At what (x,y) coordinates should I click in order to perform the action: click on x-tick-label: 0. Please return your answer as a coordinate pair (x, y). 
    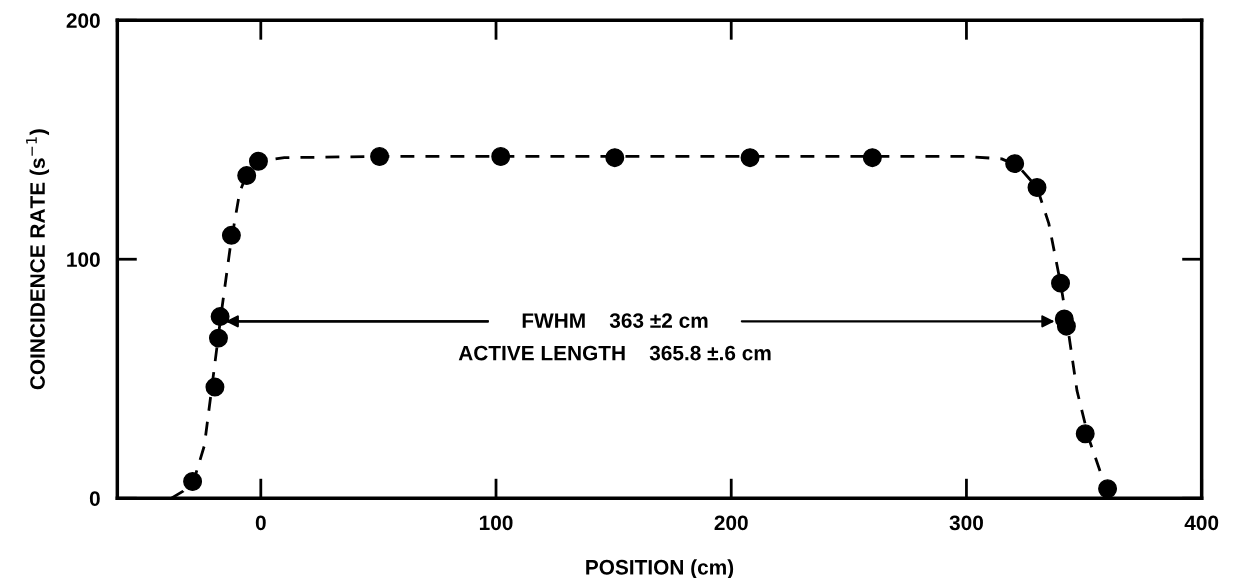
    Looking at the image, I should click on (260, 523).